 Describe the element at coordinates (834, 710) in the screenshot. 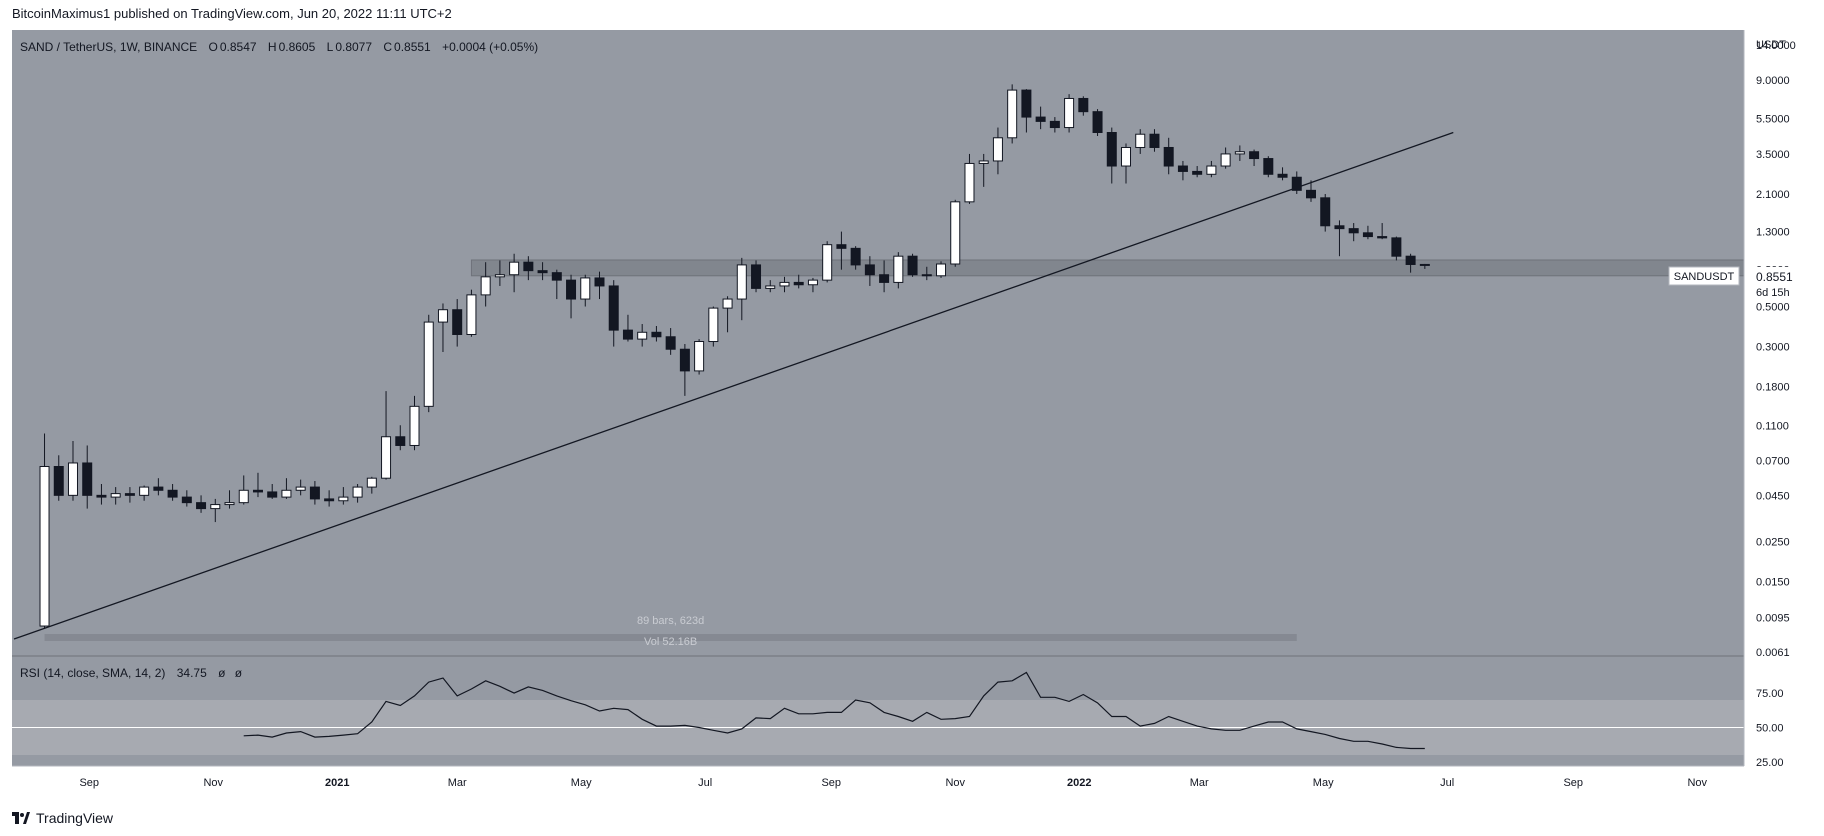

I see `rsi-line` at that location.